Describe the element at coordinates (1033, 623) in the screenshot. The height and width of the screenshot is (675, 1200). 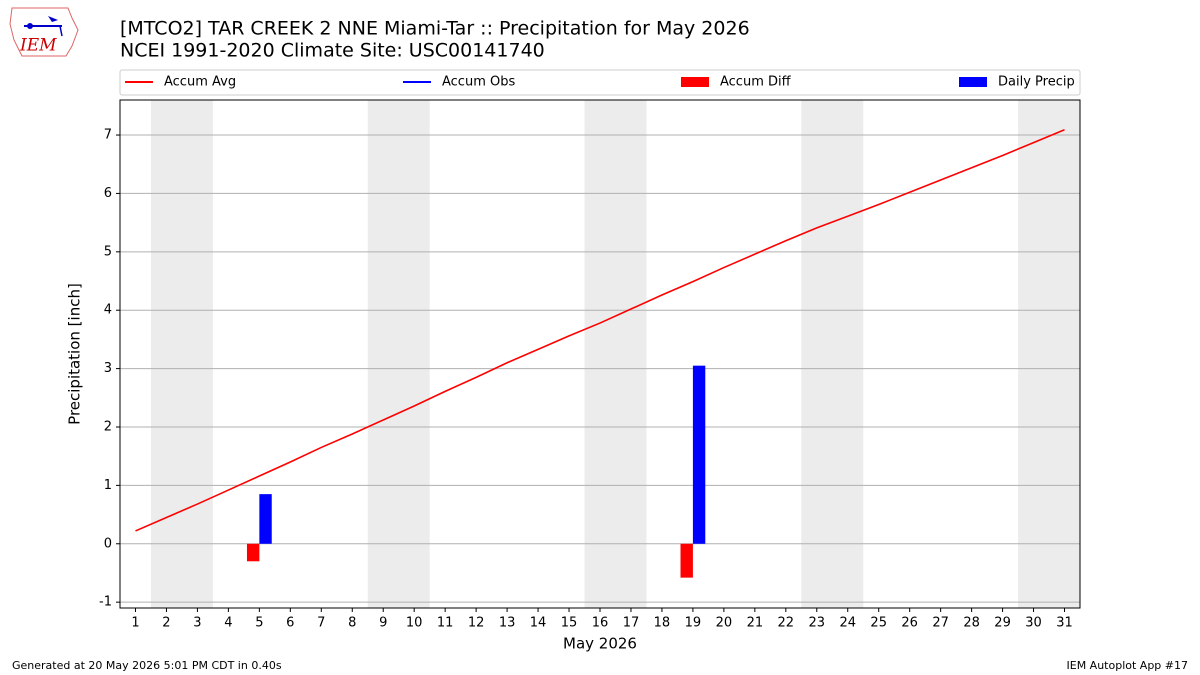
I see `x-tick-label: 30` at that location.